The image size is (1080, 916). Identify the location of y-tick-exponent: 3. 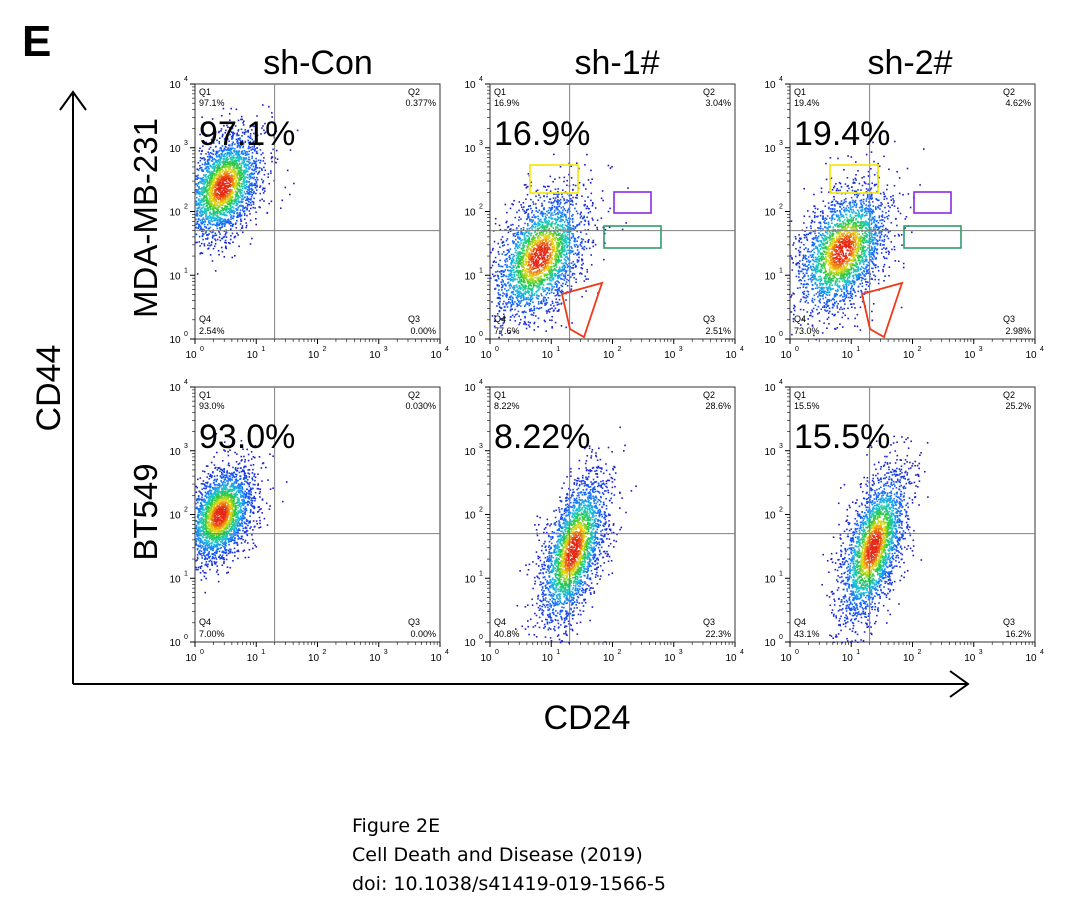
(186, 143).